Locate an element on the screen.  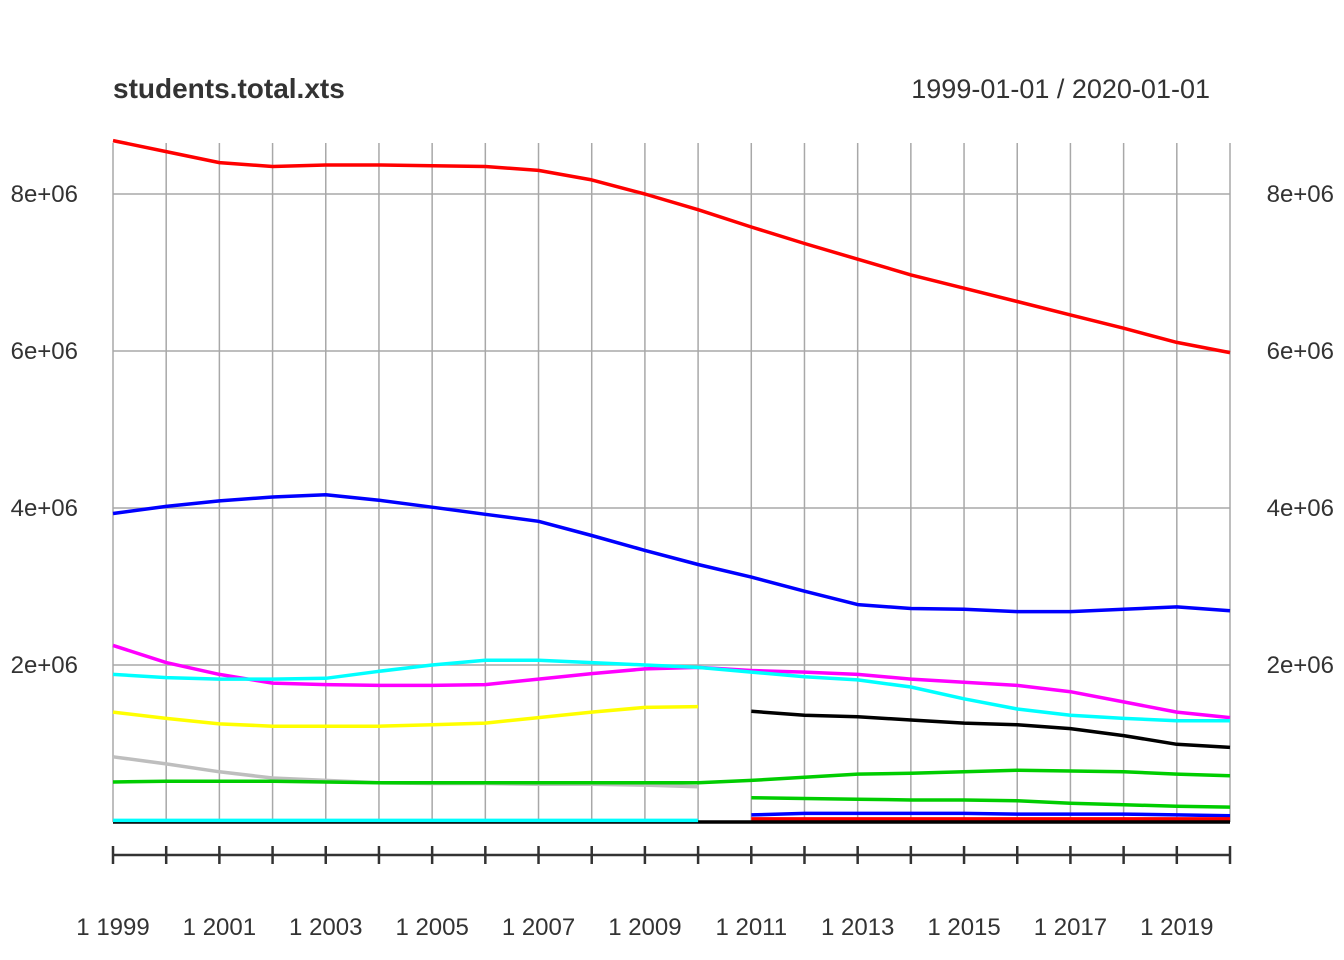
y-tick-label-right: 8e+06 is located at coordinates (1300, 194).